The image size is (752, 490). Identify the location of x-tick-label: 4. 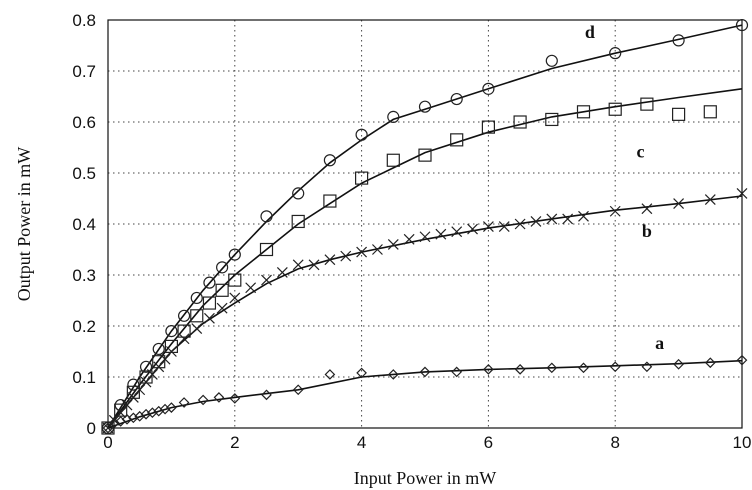
(361, 442).